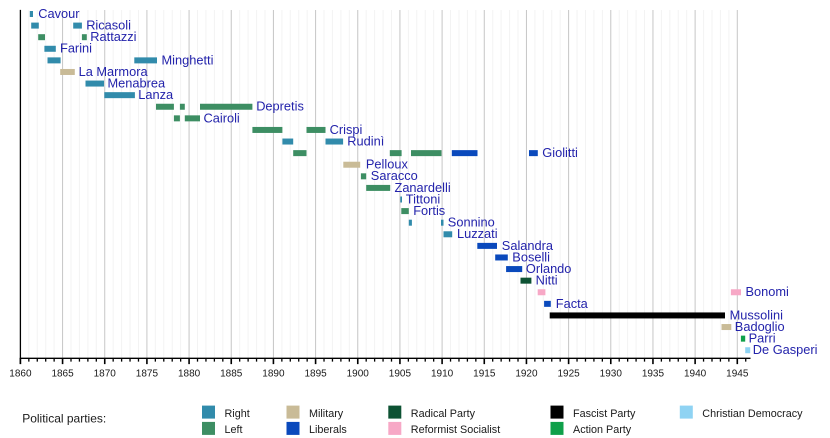 The width and height of the screenshot is (830, 438). I want to click on svg-text: Bonomi, so click(767, 291).